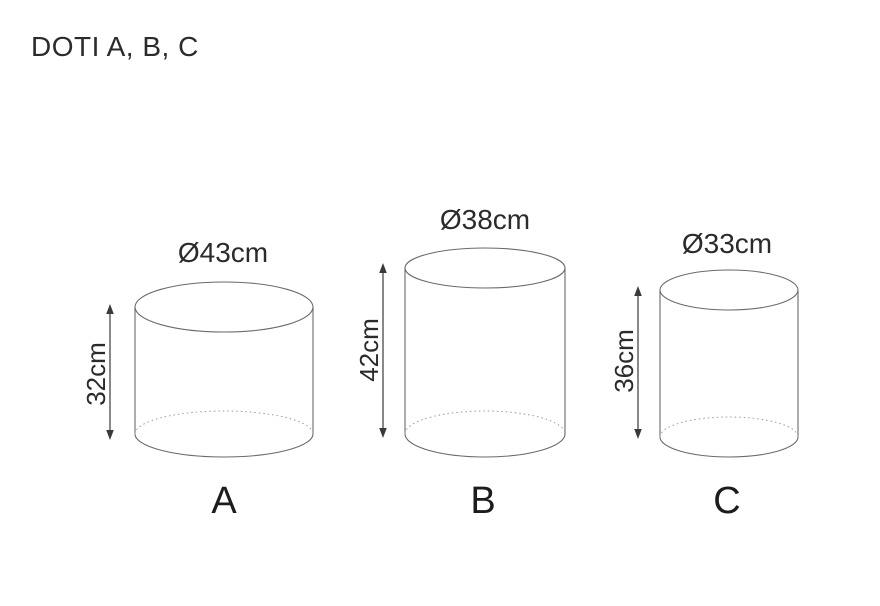 The width and height of the screenshot is (880, 606). I want to click on pouf-c-height-label: 36cm, so click(624, 361).